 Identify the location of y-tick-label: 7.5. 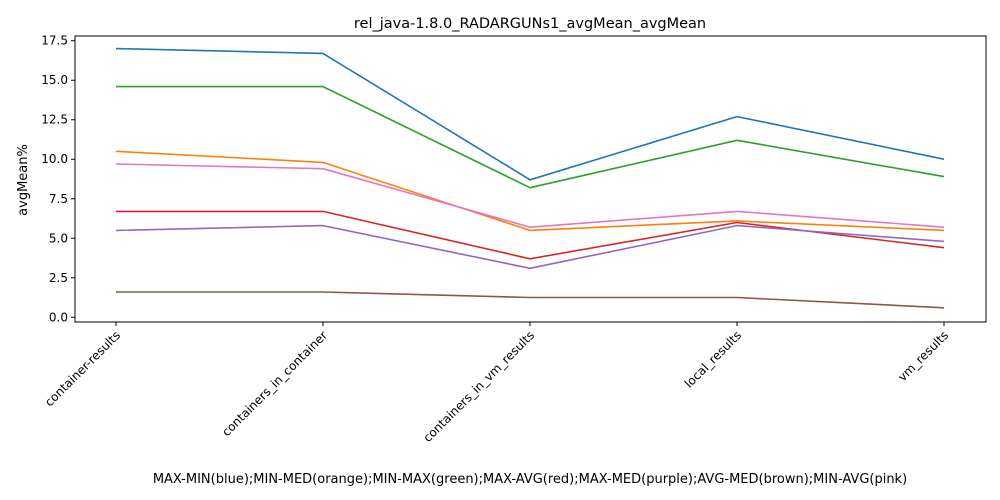
(58, 199).